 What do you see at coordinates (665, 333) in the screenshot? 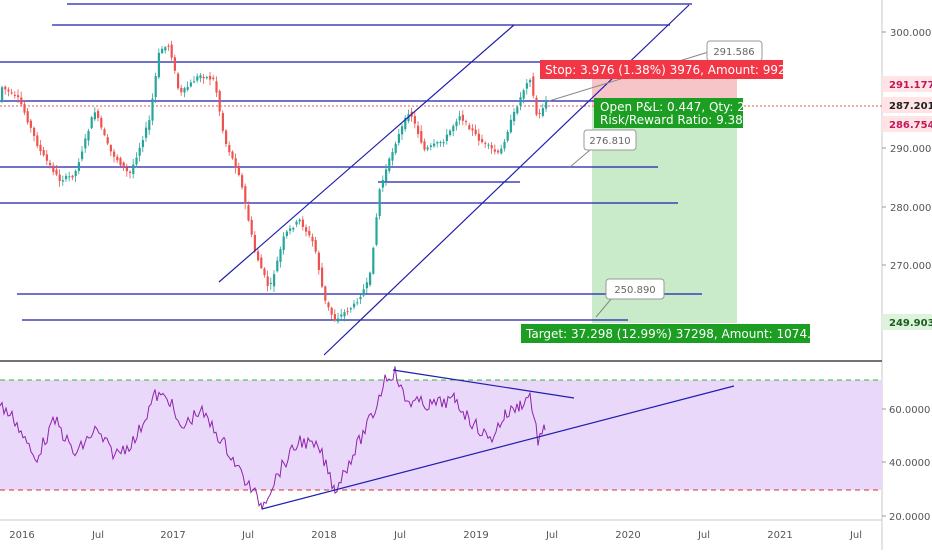
I see `target-info-box` at bounding box center [665, 333].